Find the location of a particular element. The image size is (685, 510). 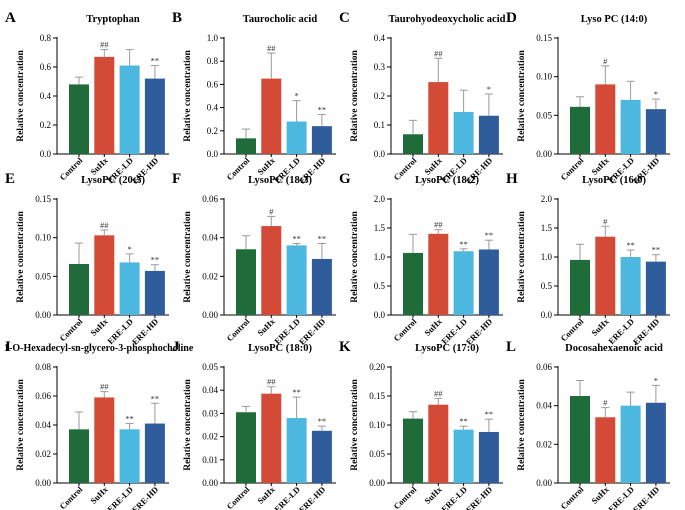

significance-label: # is located at coordinates (605, 403).